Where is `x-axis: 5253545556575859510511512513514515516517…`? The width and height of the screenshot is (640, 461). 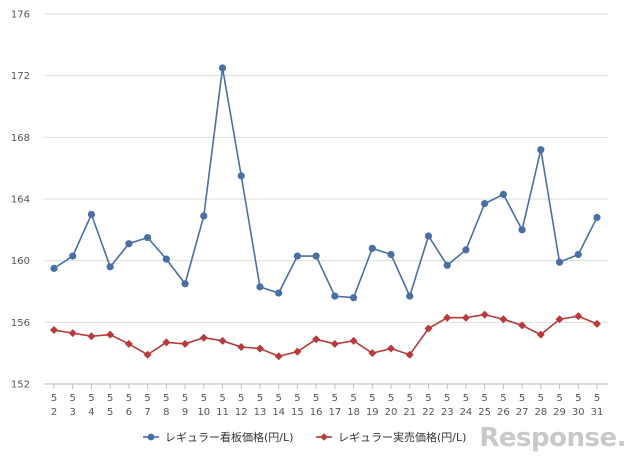
x-axis: 5253545556575859510511512513514515516517… is located at coordinates (327, 401).